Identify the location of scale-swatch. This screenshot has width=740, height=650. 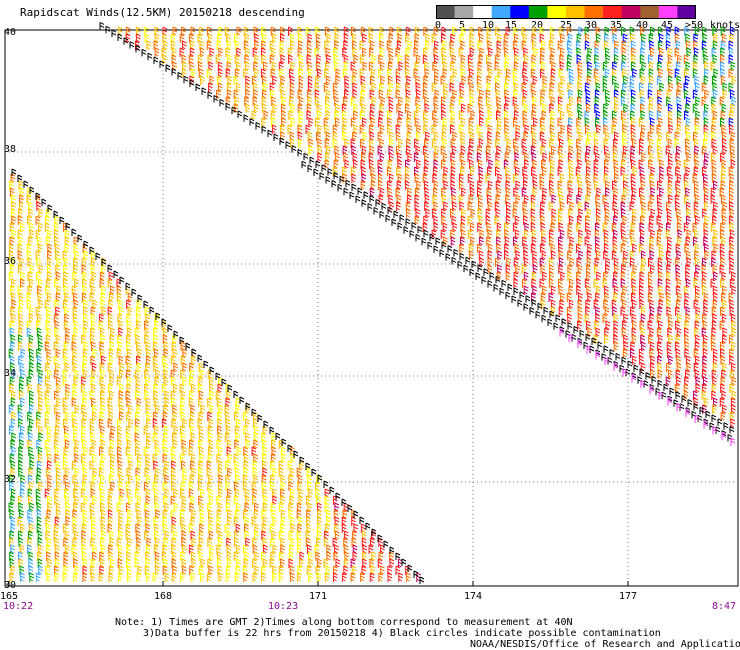
(650, 12).